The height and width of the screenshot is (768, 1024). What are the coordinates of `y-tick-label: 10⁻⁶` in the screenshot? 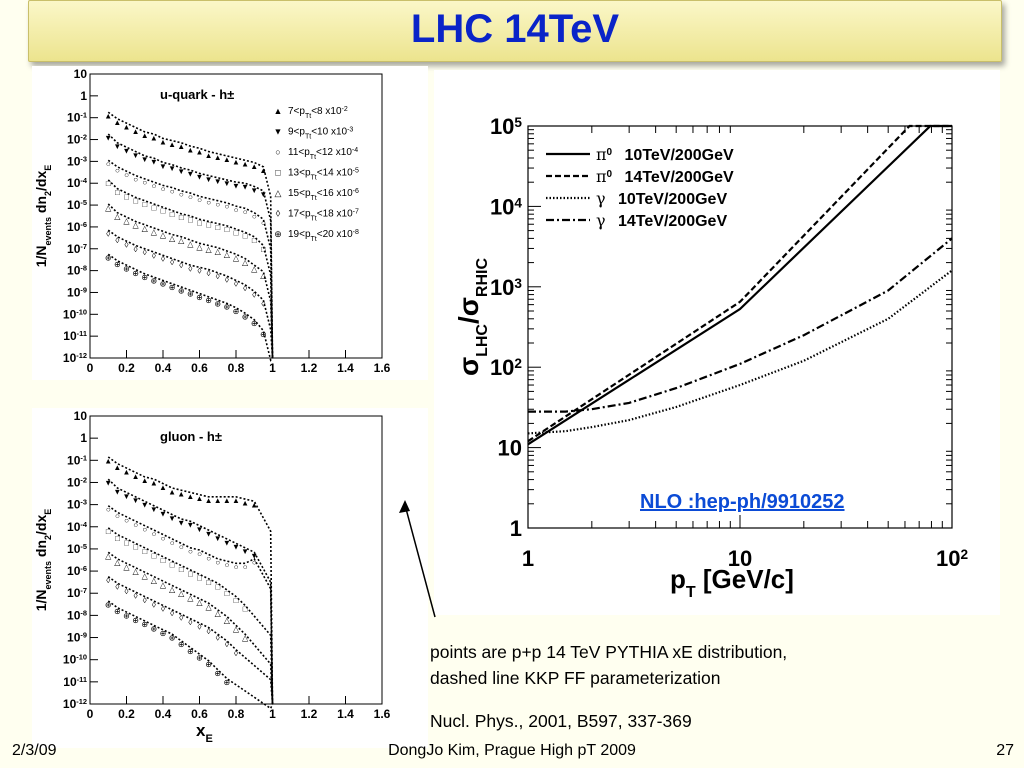 It's located at (77, 571).